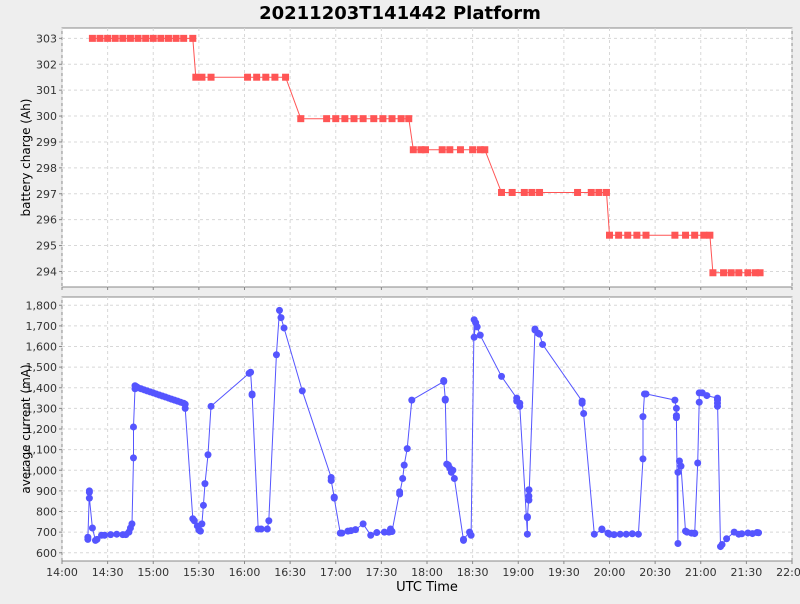 Image resolution: width=800 pixels, height=604 pixels. I want to click on y-tick-label: 298, so click(46, 168).